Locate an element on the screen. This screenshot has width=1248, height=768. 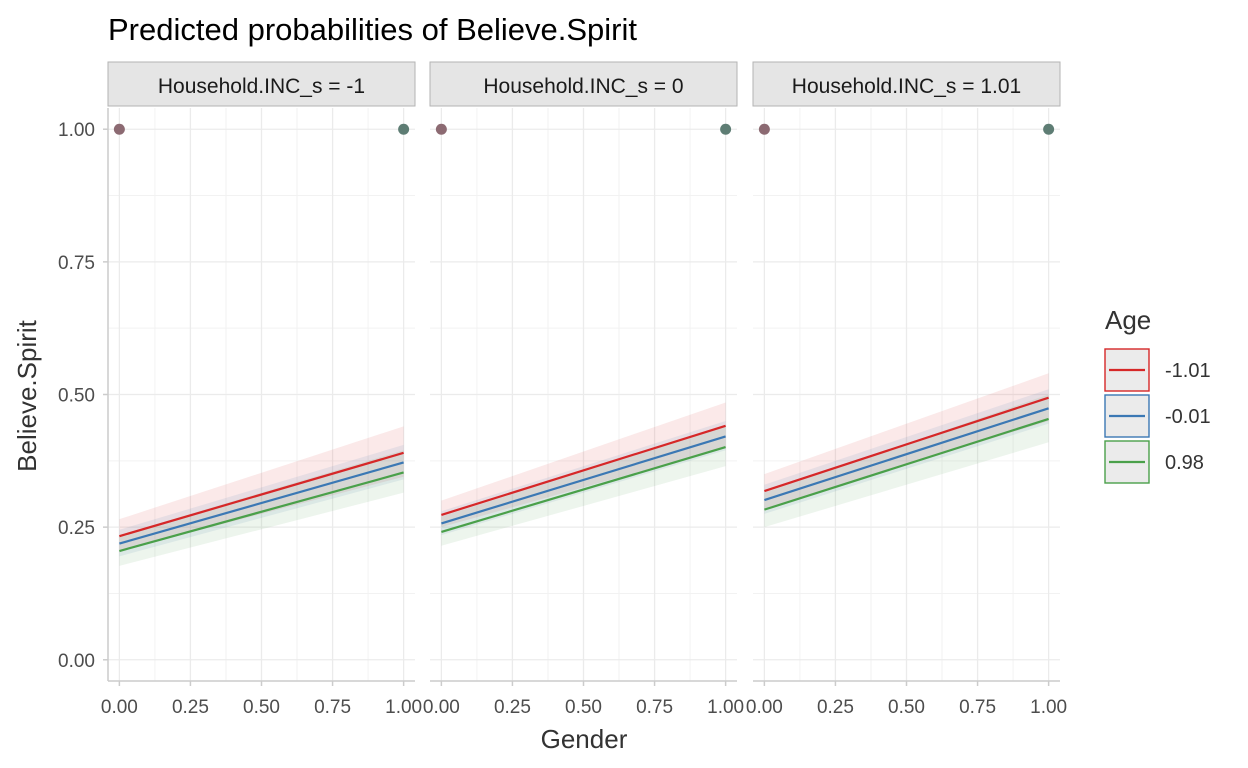
y-tick-label: 0.25 is located at coordinates (76, 528).